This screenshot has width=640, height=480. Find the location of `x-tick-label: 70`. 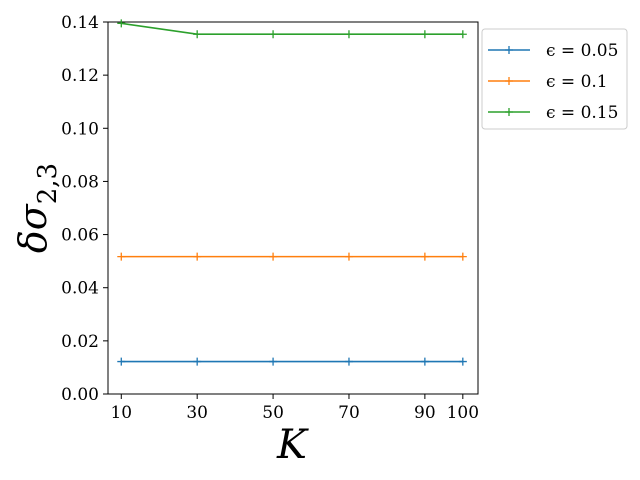

x-tick-label: 70 is located at coordinates (349, 413).